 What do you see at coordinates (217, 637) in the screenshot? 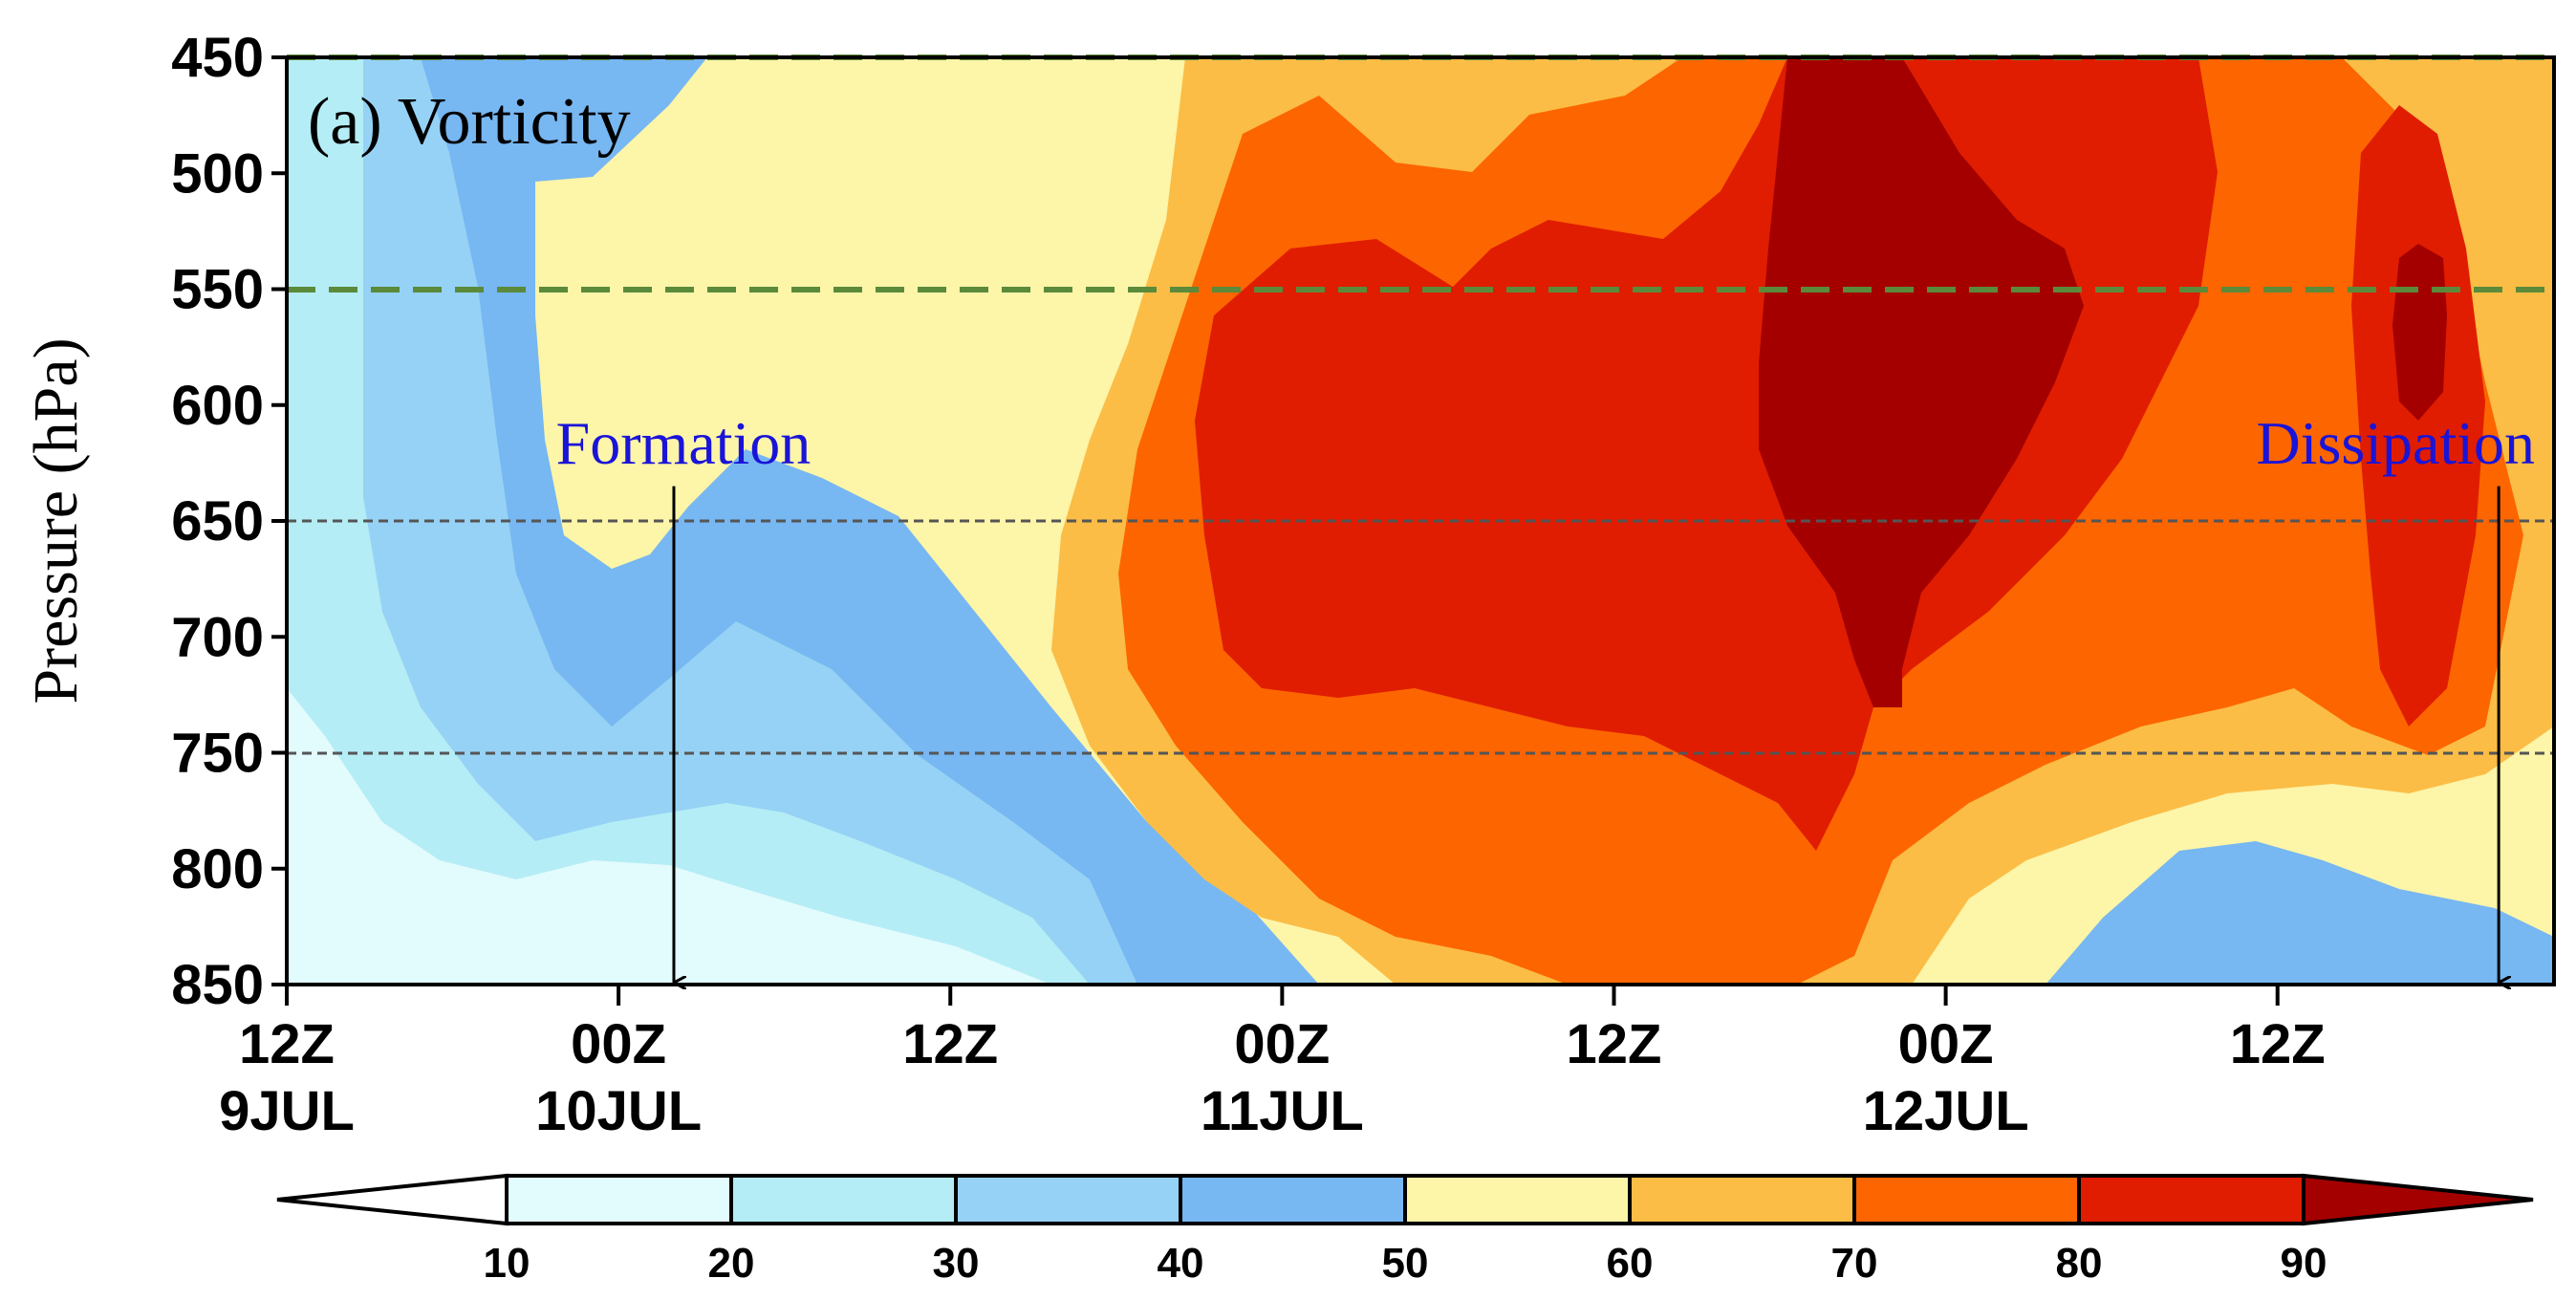
I see `y-tick-label: 700` at bounding box center [217, 637].